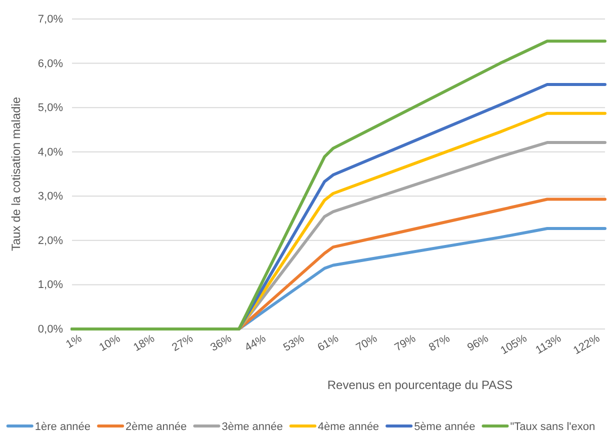  I want to click on legend-label: "Taux sans l'exon, so click(553, 427).